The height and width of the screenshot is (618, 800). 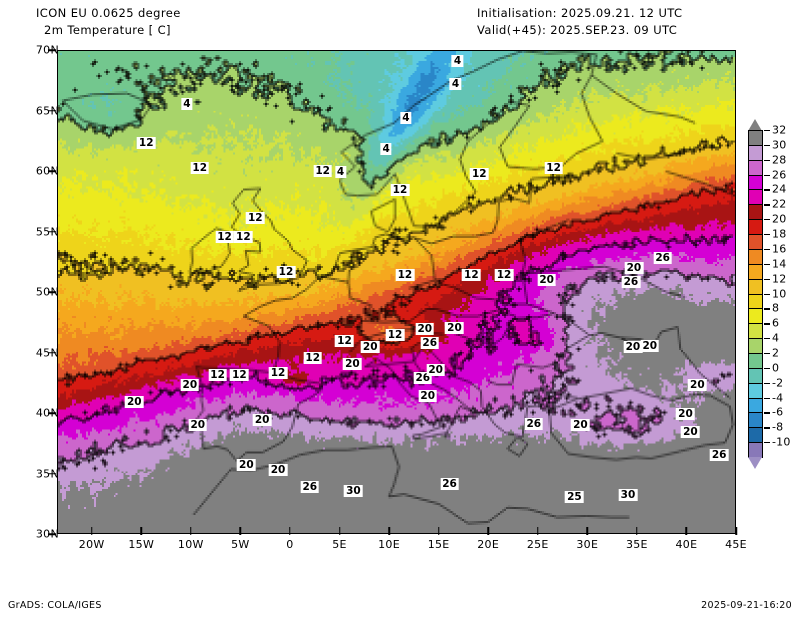 I want to click on latitude-tick-label: 35N, so click(x=47, y=473).